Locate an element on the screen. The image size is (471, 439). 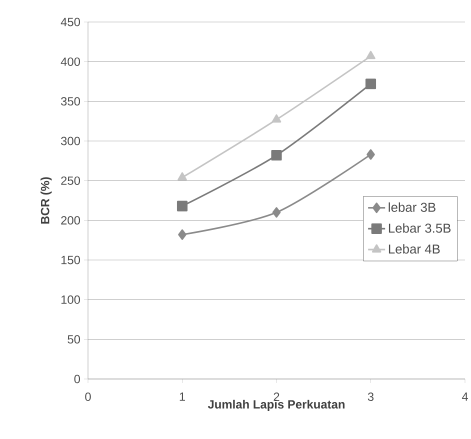
legend-label: Lebar 3.5B is located at coordinates (419, 228).